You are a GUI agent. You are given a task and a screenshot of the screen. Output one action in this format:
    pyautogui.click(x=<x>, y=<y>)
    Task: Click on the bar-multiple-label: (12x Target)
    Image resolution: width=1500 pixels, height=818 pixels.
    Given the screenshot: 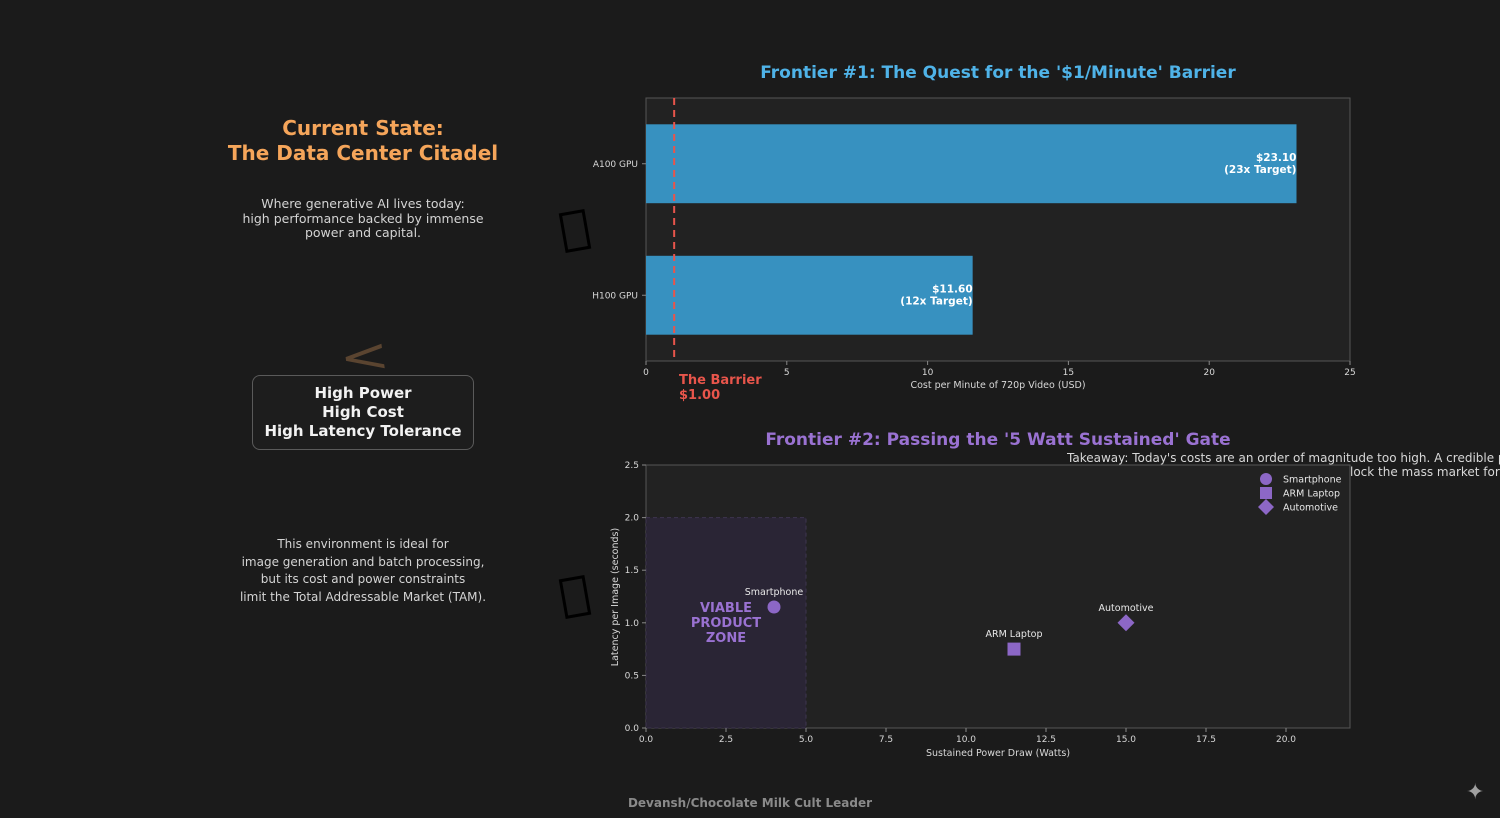 What is the action you would take?
    pyautogui.click(x=936, y=301)
    